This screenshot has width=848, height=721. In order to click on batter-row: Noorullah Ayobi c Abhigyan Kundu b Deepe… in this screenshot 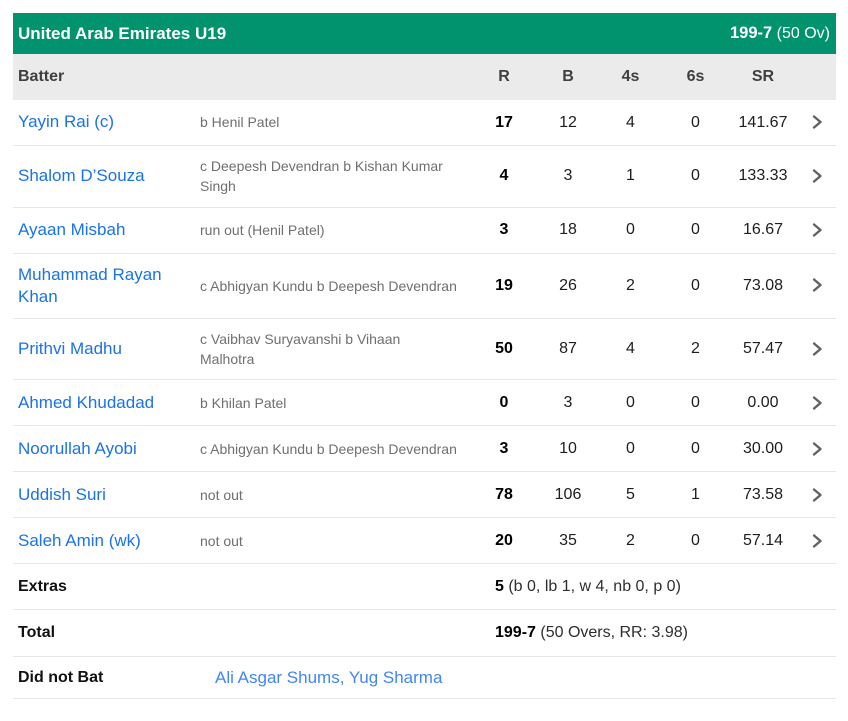, I will do `click(424, 449)`.